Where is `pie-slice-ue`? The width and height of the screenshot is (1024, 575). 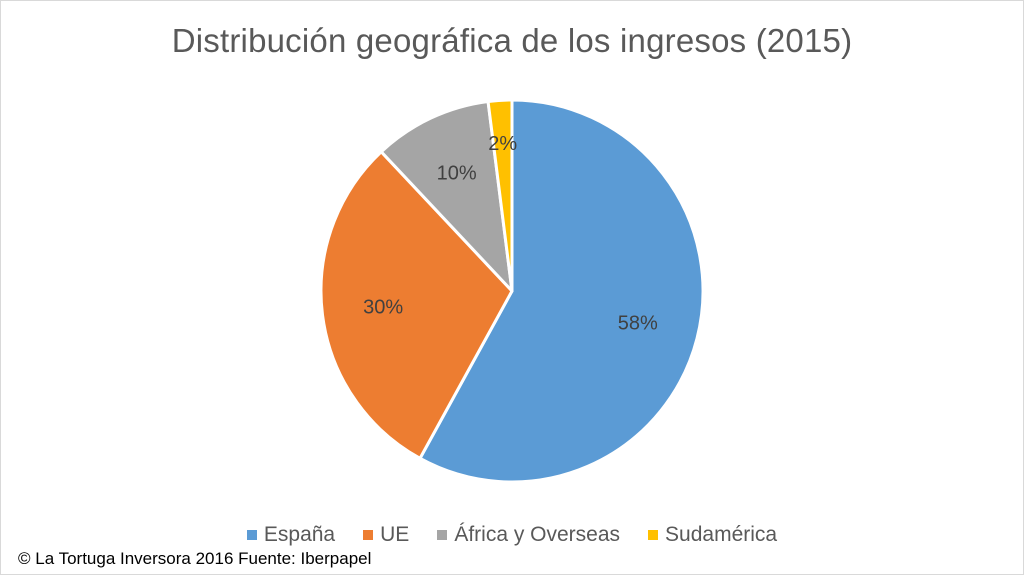
pie-slice-ue is located at coordinates (416, 305).